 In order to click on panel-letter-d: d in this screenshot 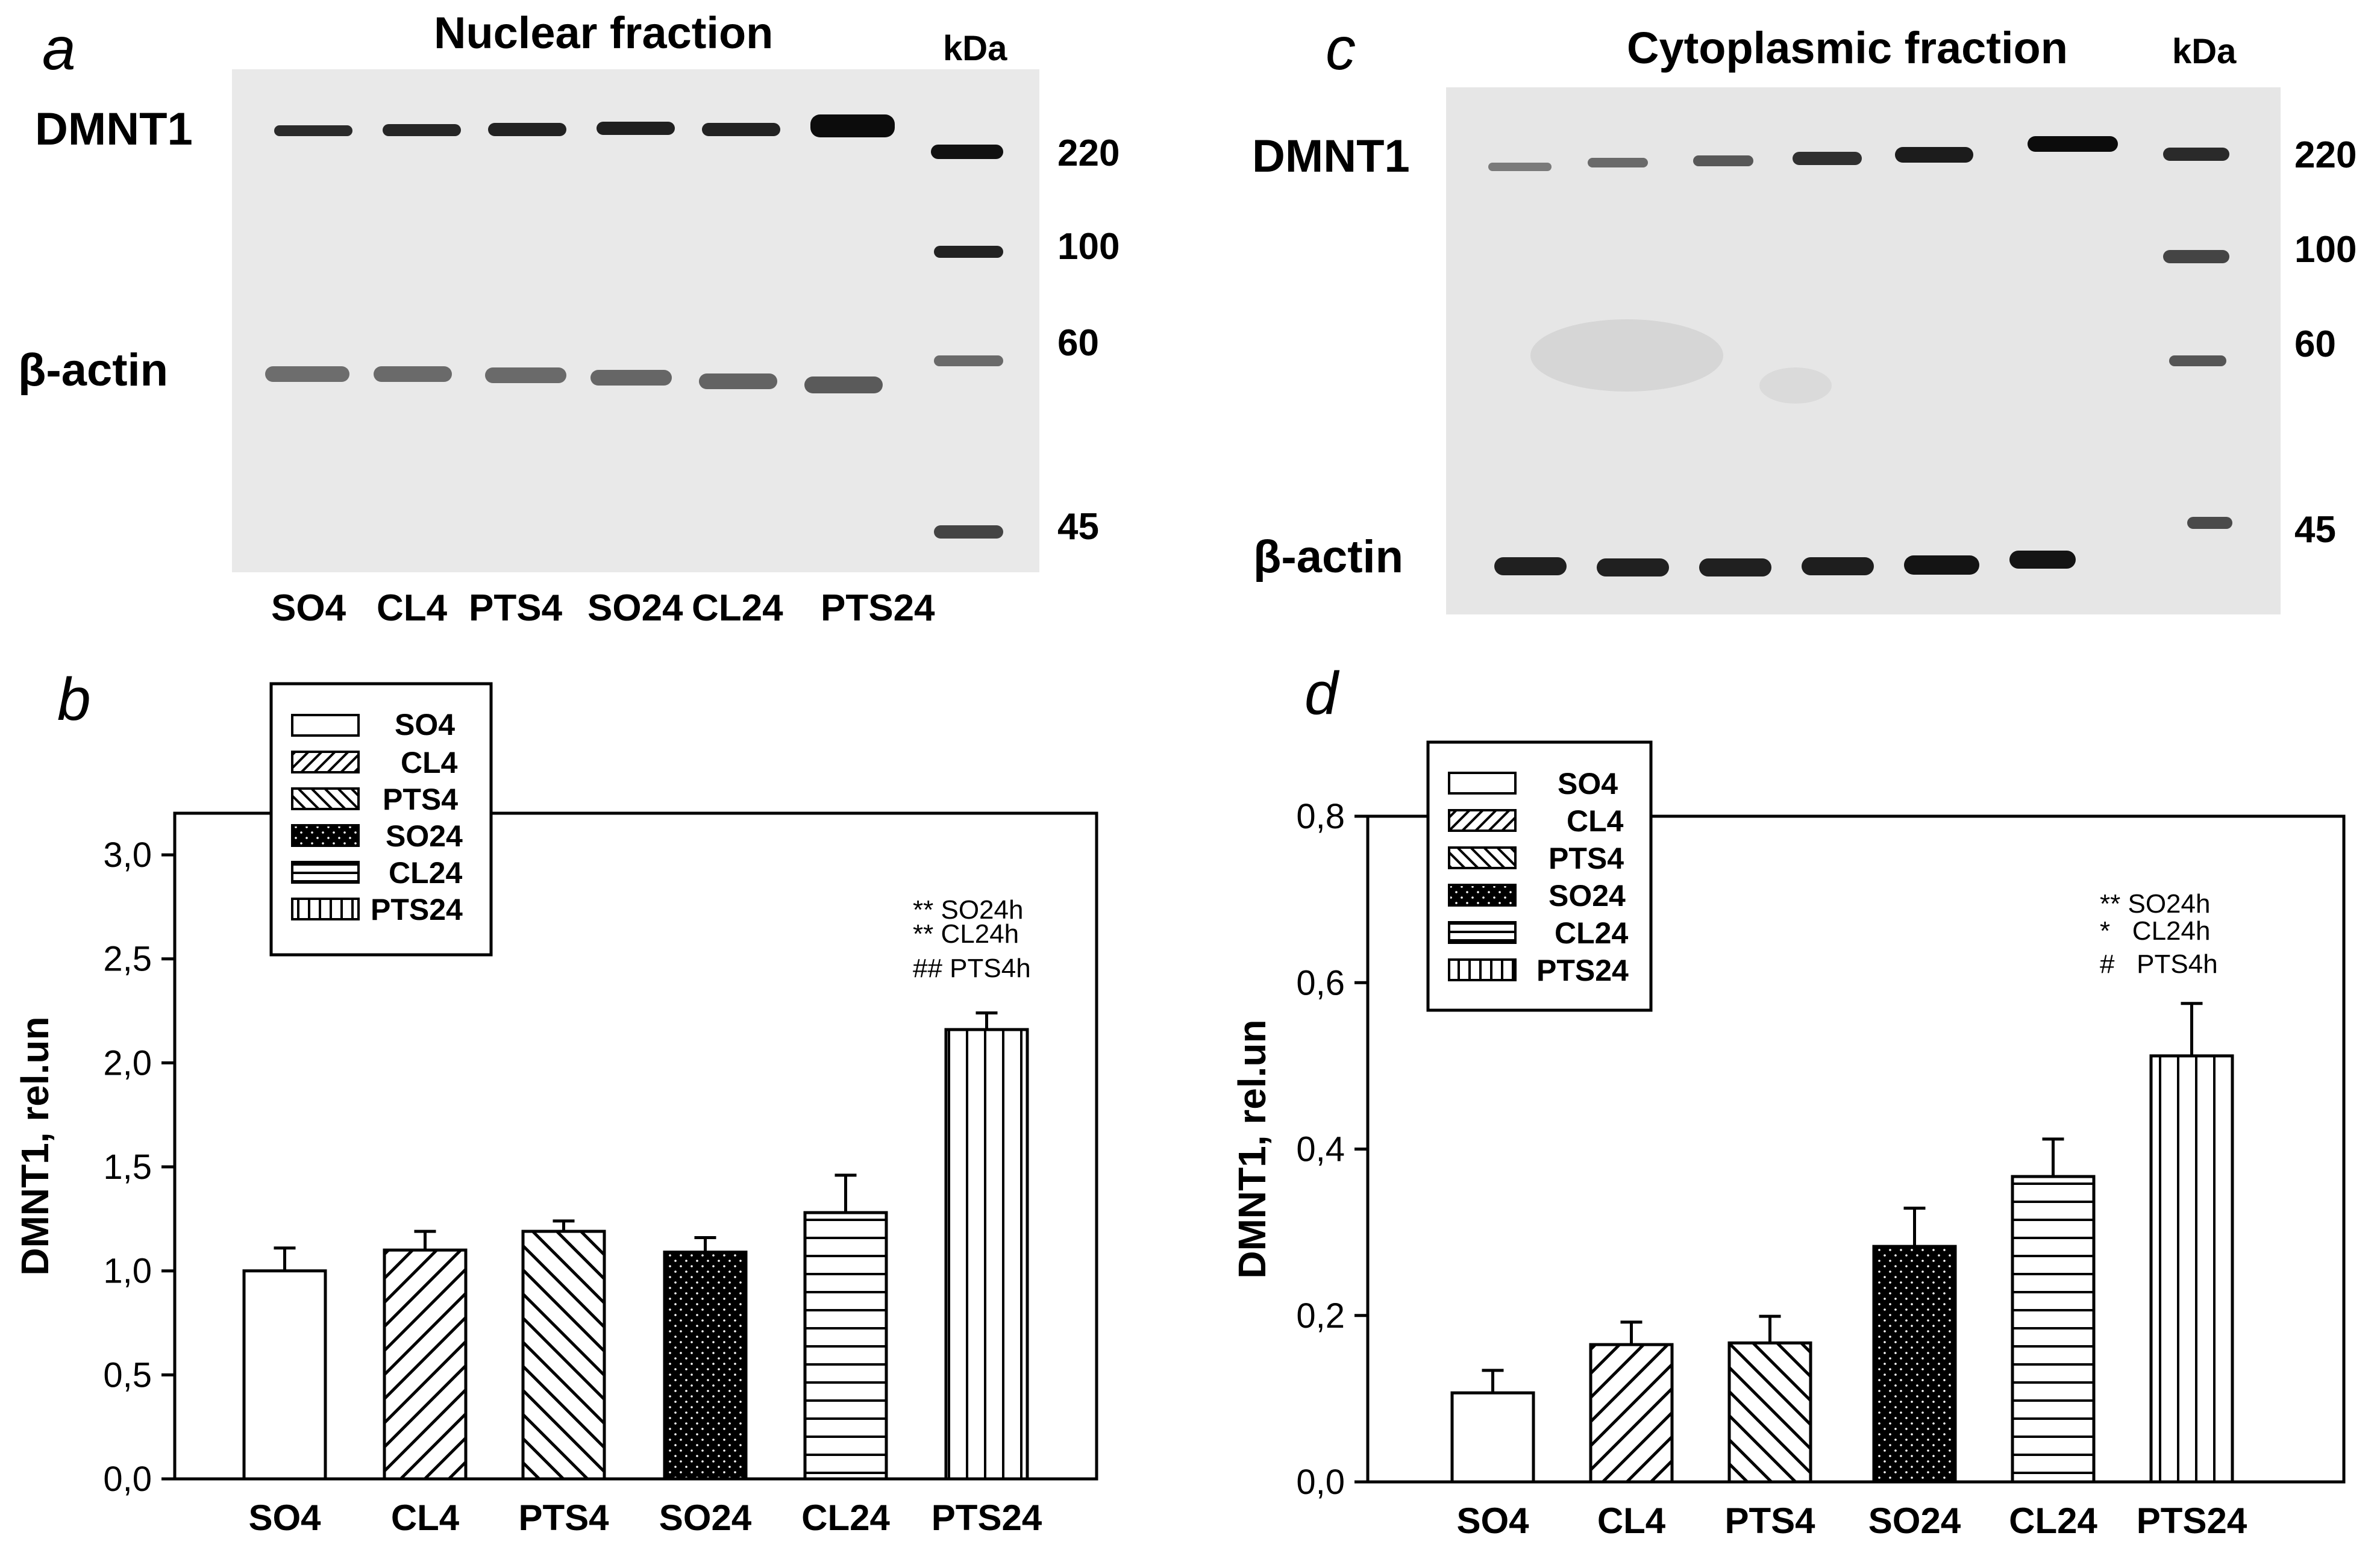, I will do `click(1322, 693)`.